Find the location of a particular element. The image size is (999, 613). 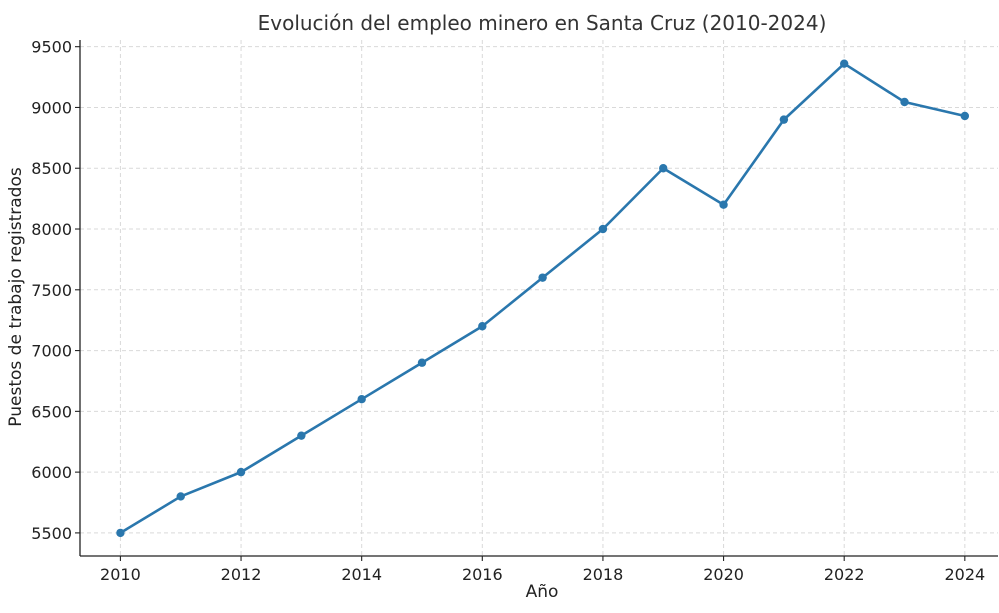

x-tick-label-2016: 2016 is located at coordinates (482, 574).